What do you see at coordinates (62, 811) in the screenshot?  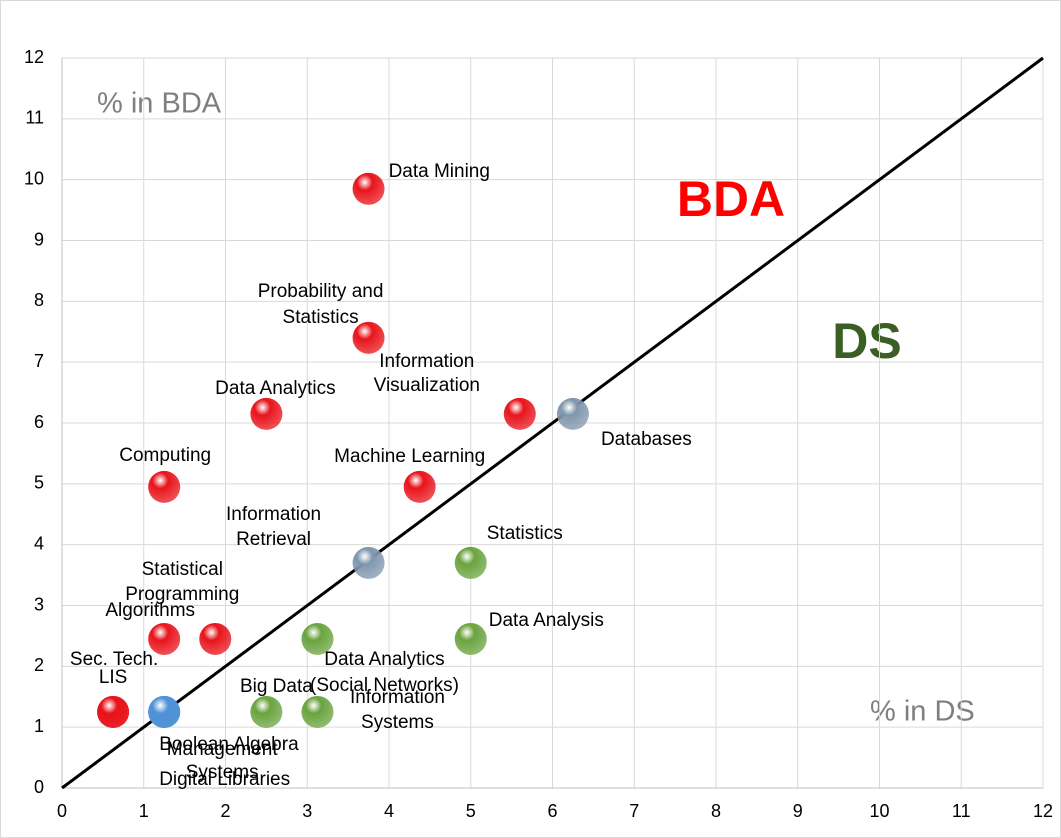 I see `x-tick-label: 0` at bounding box center [62, 811].